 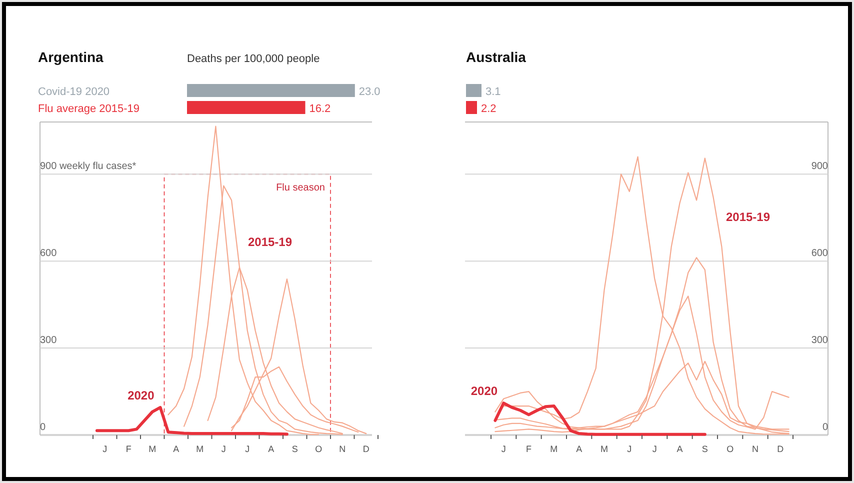 I want to click on y-tick-label: 900, so click(x=819, y=166).